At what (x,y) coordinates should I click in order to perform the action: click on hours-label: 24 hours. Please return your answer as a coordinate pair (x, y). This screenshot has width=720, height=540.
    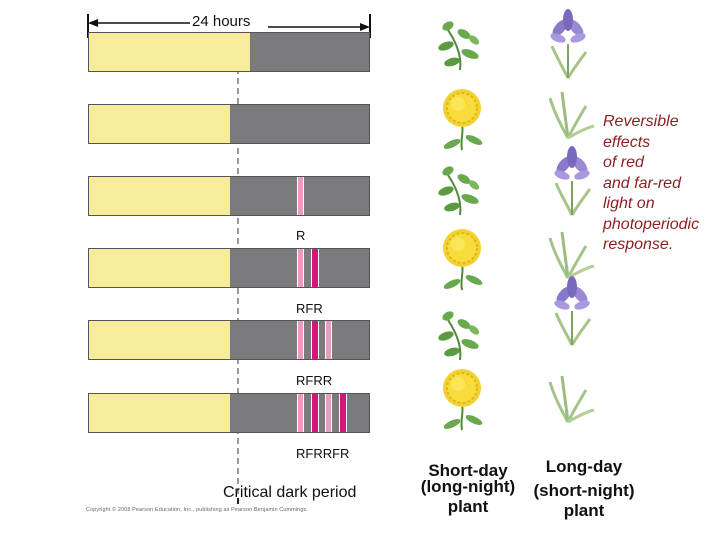
    Looking at the image, I should click on (221, 21).